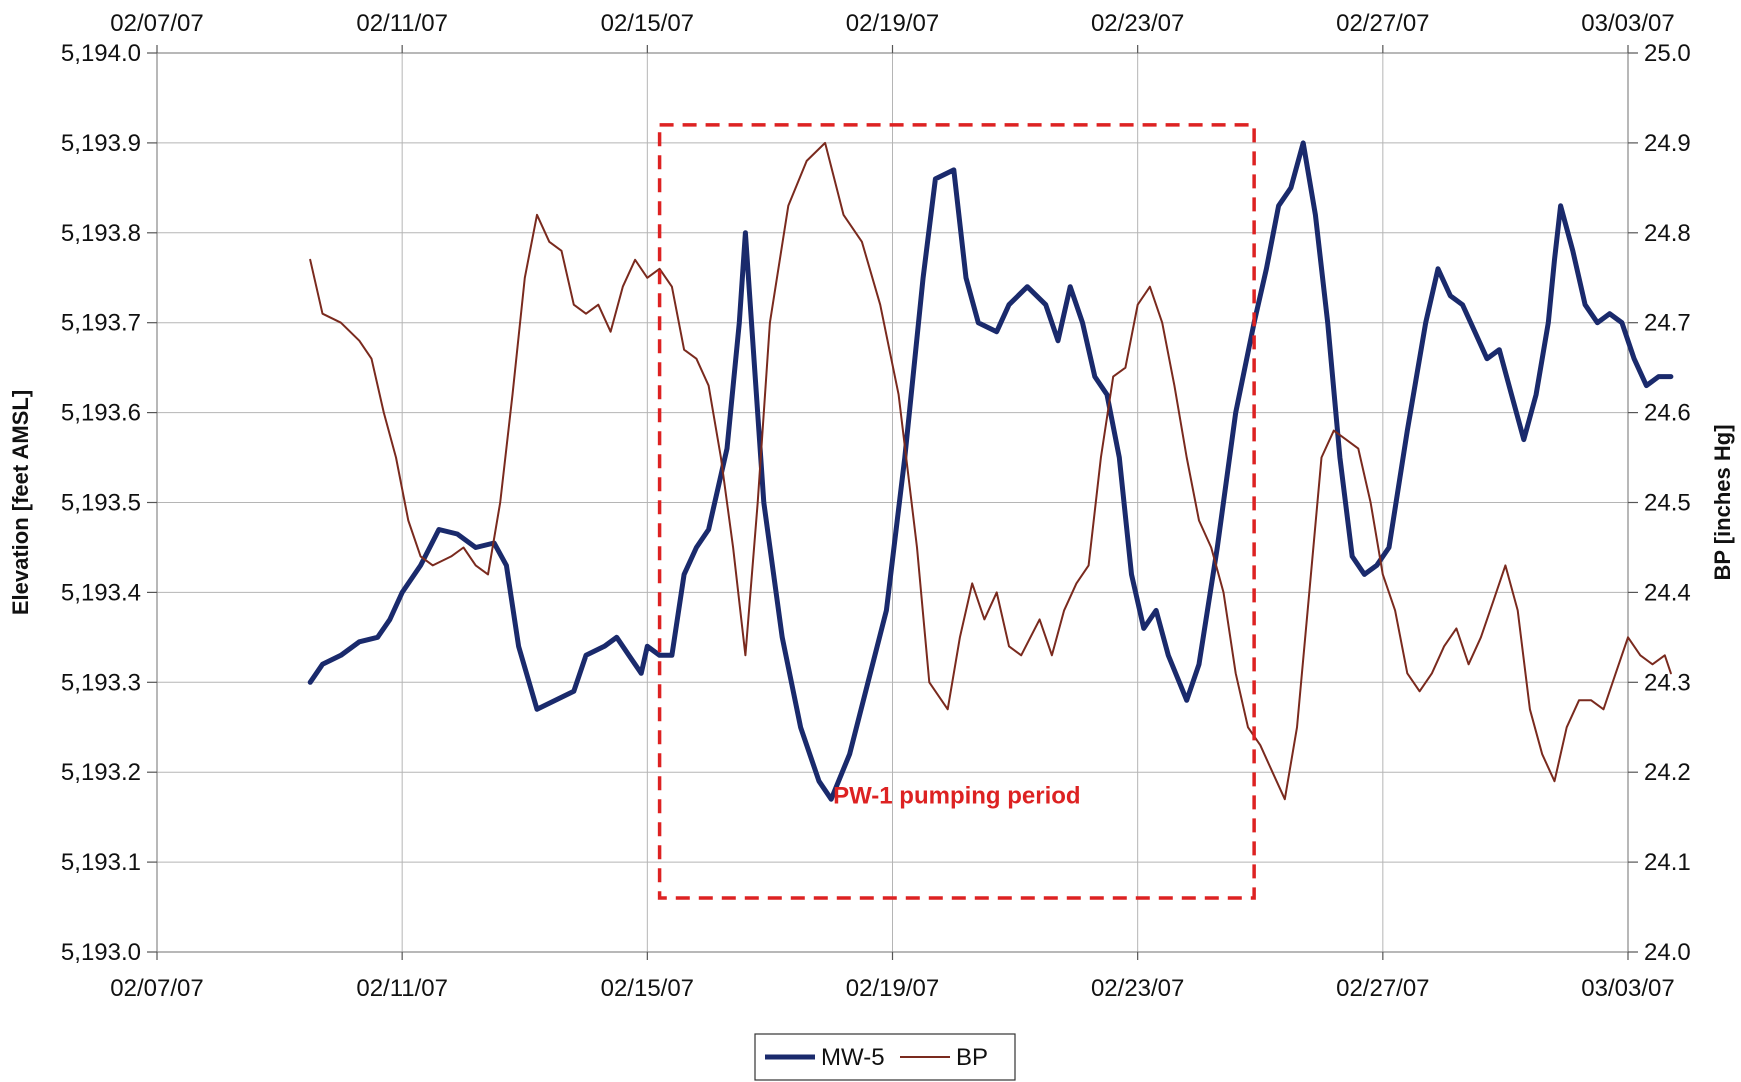  I want to click on x-top-tick-label: 02/07/07, so click(156, 23).